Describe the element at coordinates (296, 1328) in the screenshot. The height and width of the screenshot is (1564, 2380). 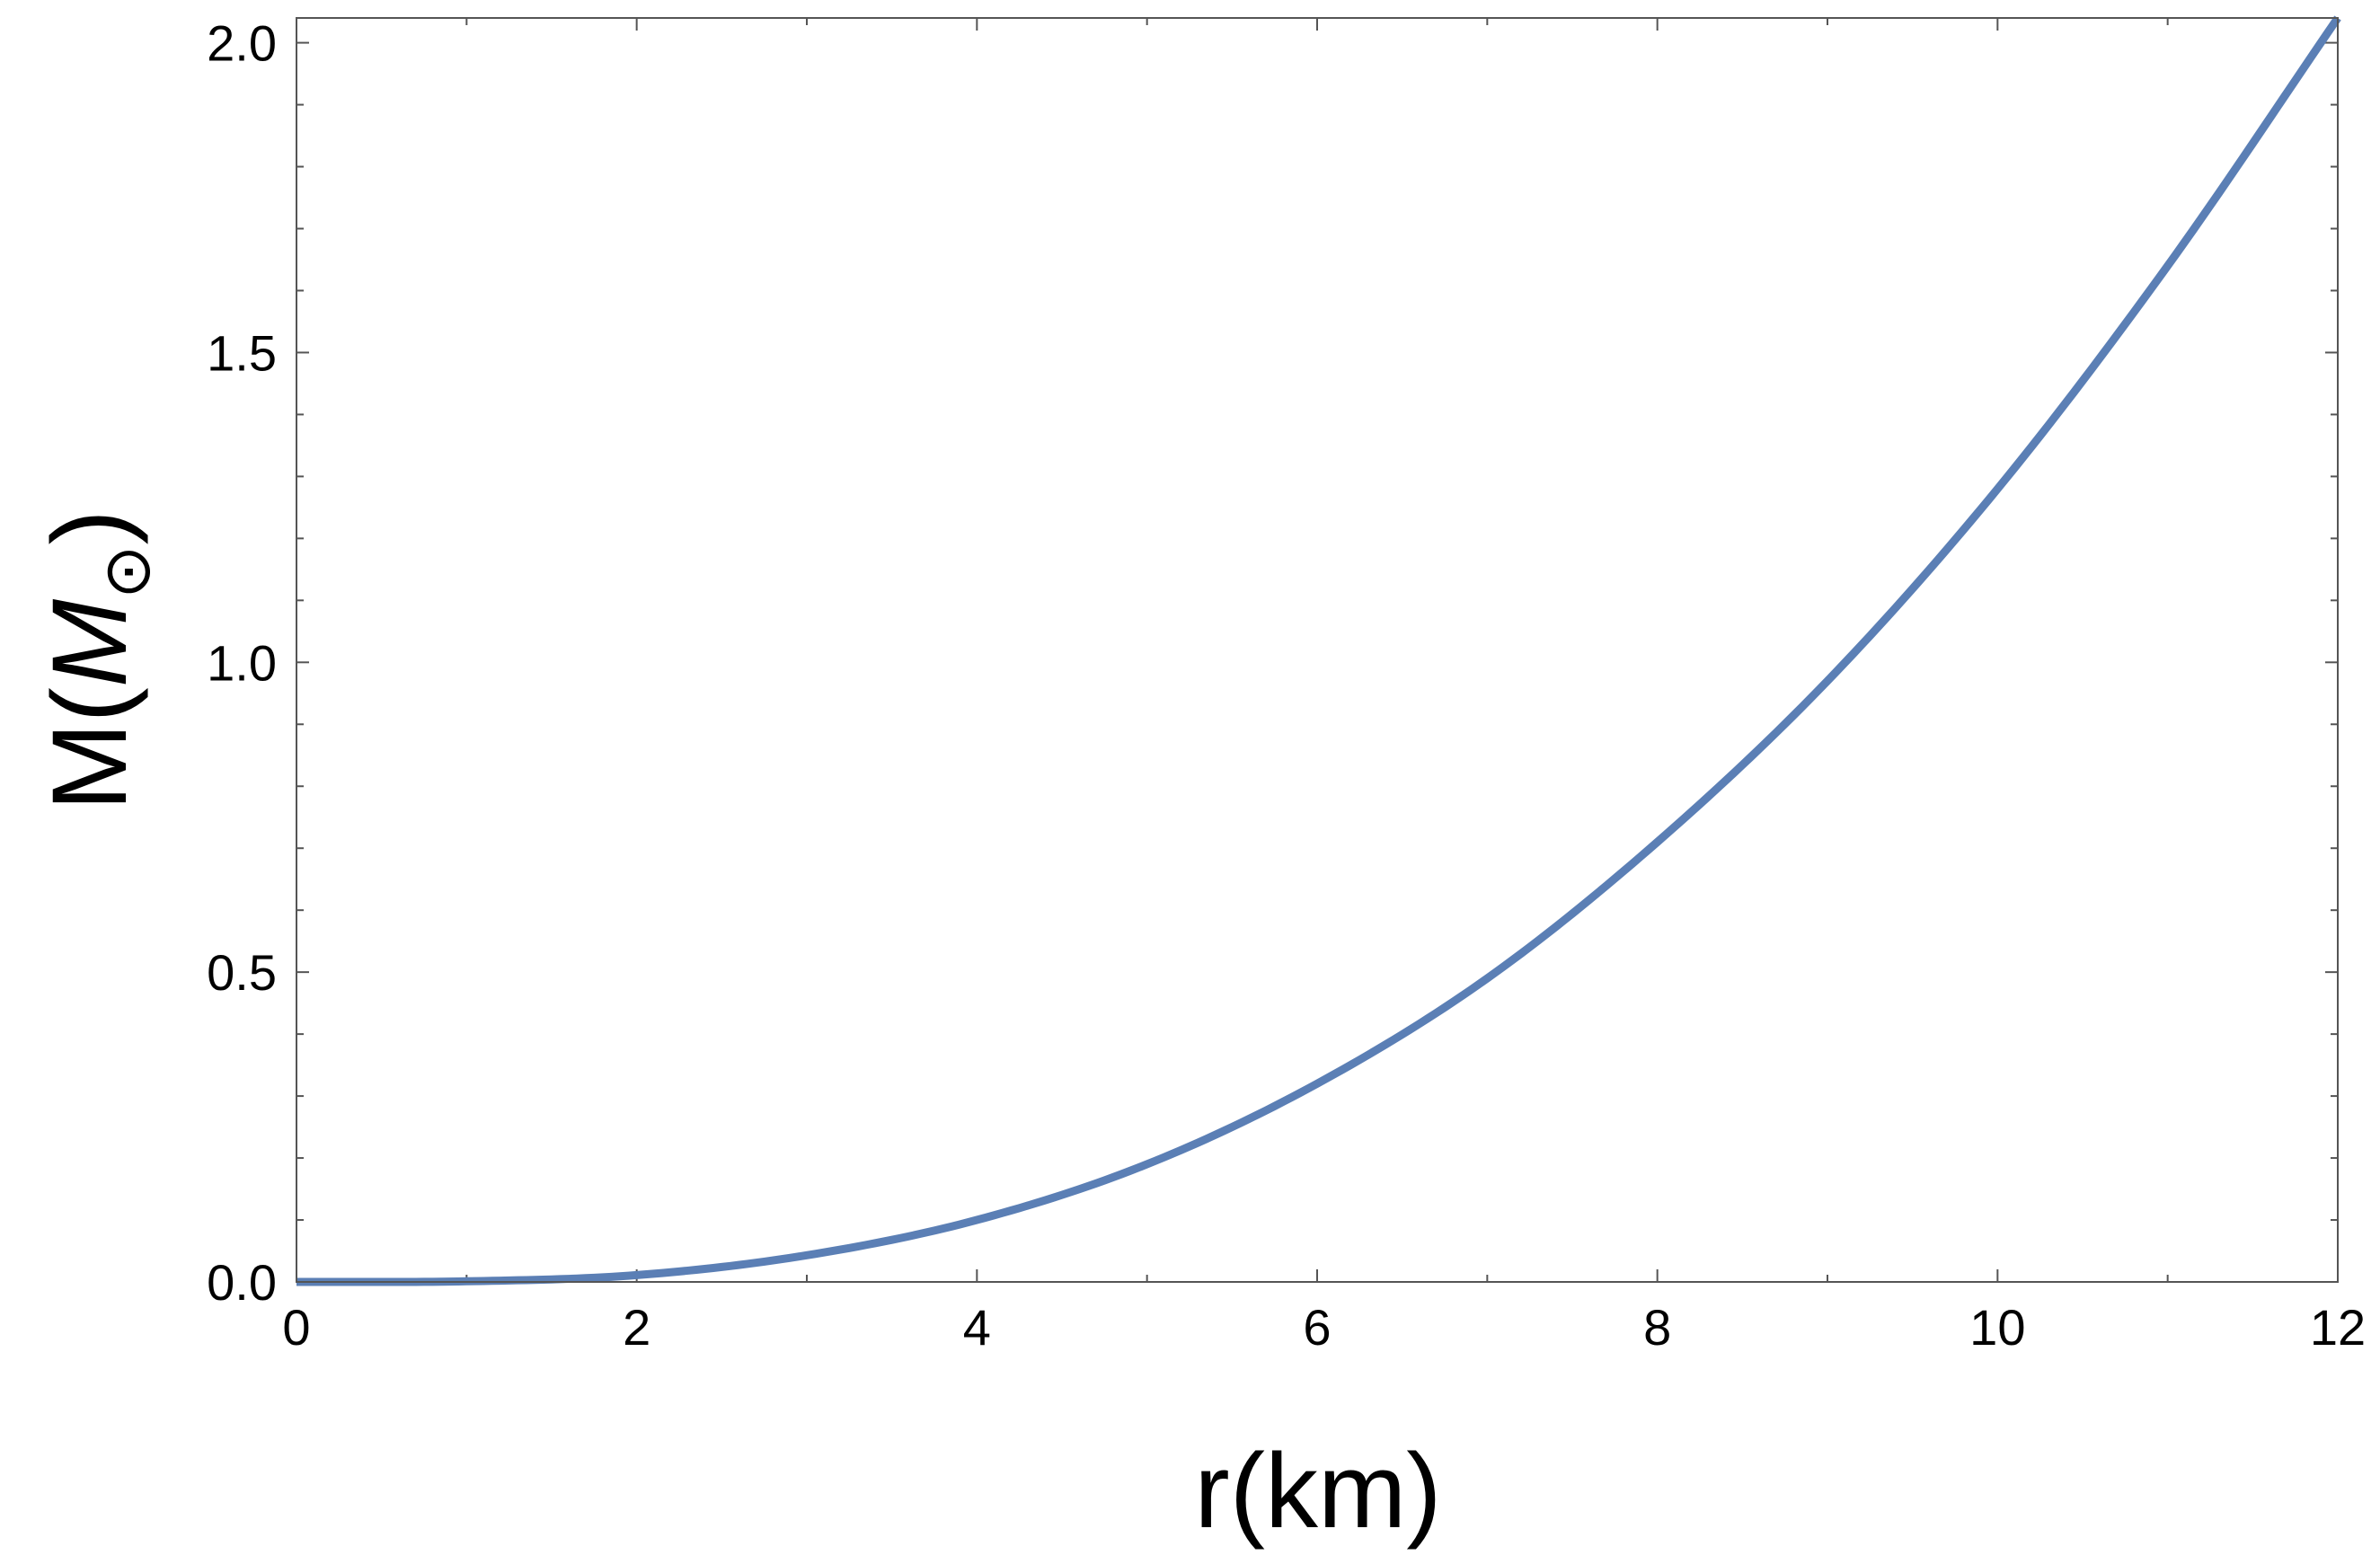
I see `x-tick-label: 0` at that location.